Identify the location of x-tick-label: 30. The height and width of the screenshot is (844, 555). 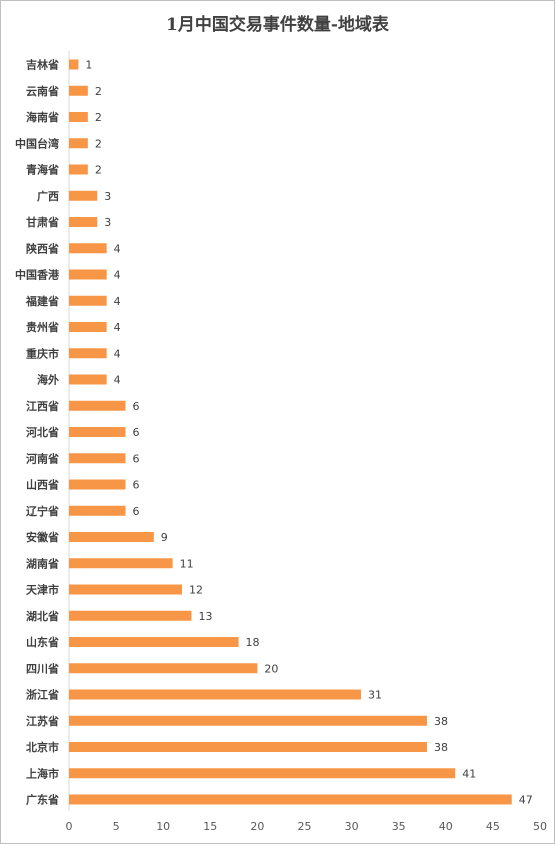
(352, 826).